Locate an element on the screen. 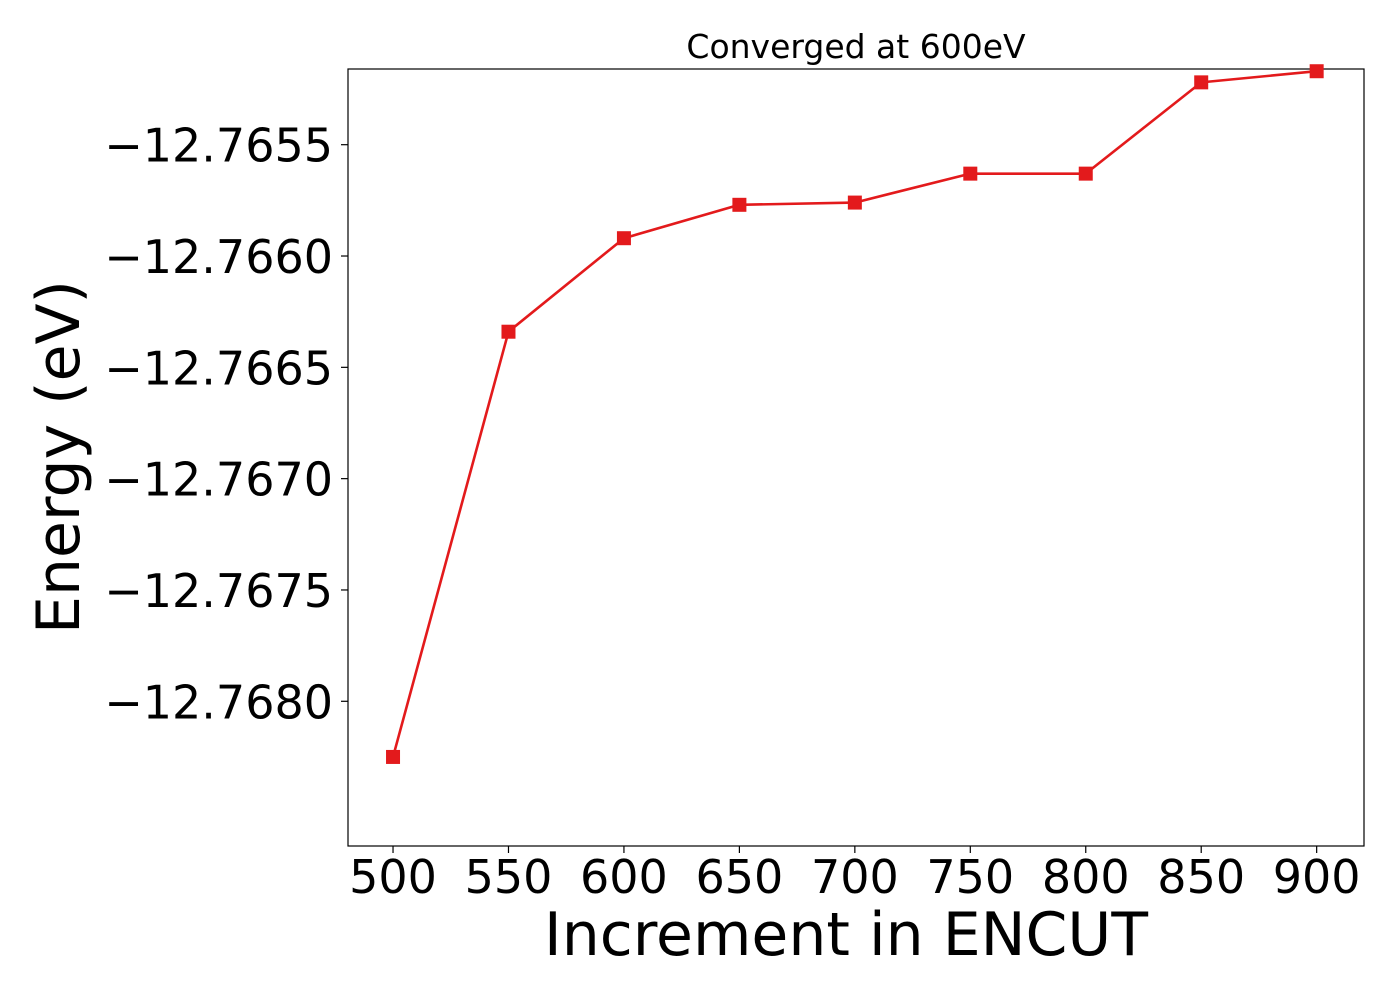 Image resolution: width=1400 pixels, height=1004 pixels. x-axis-label: Increment in ENCUT is located at coordinates (846, 935).